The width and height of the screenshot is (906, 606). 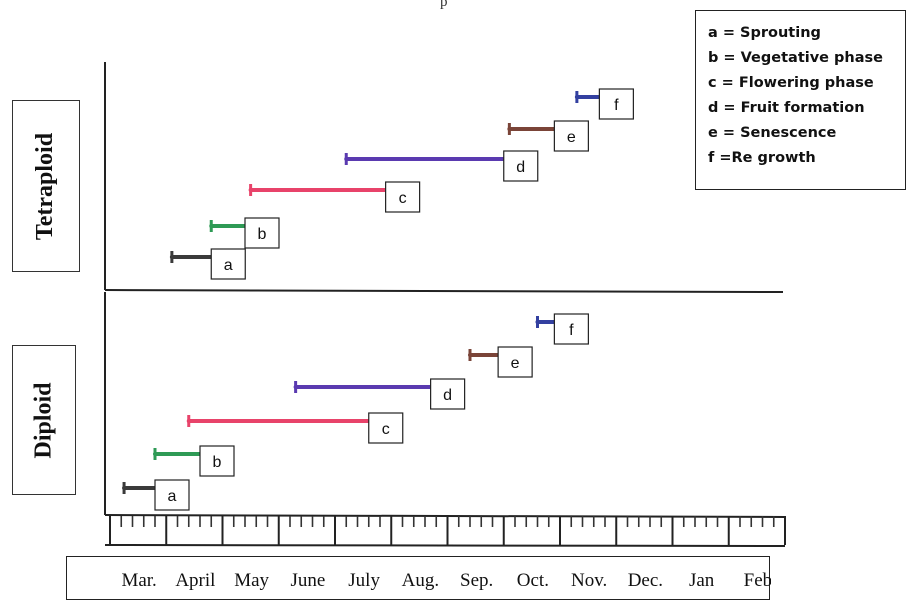 I want to click on phase-label-tetraploid-f: f, so click(x=616, y=105).